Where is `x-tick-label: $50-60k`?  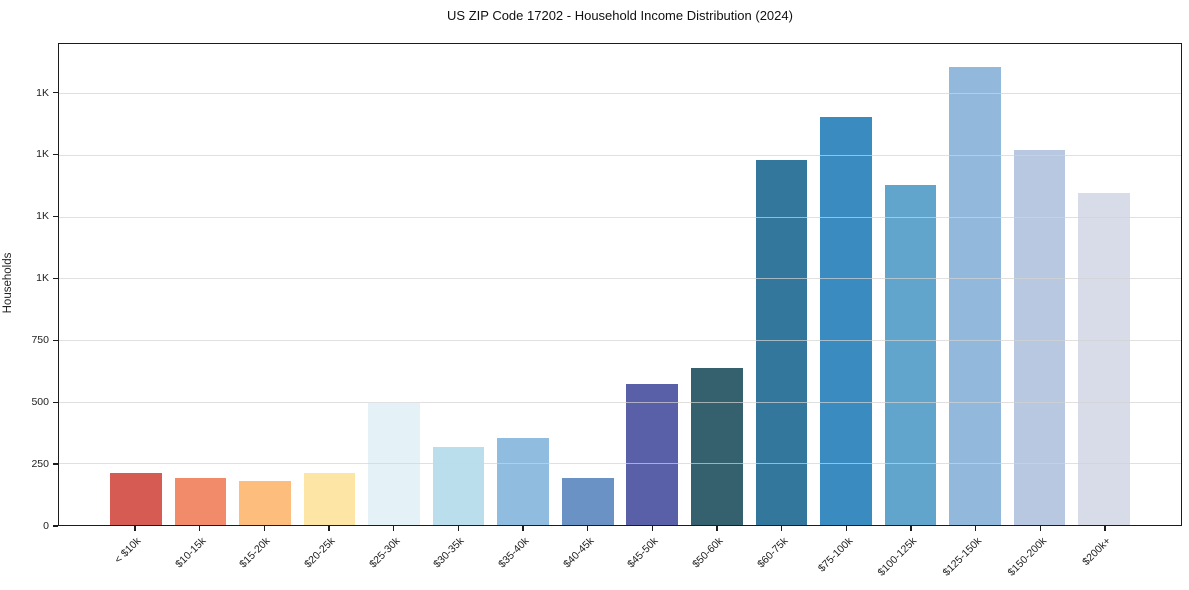
x-tick-label: $50-60k is located at coordinates (708, 553).